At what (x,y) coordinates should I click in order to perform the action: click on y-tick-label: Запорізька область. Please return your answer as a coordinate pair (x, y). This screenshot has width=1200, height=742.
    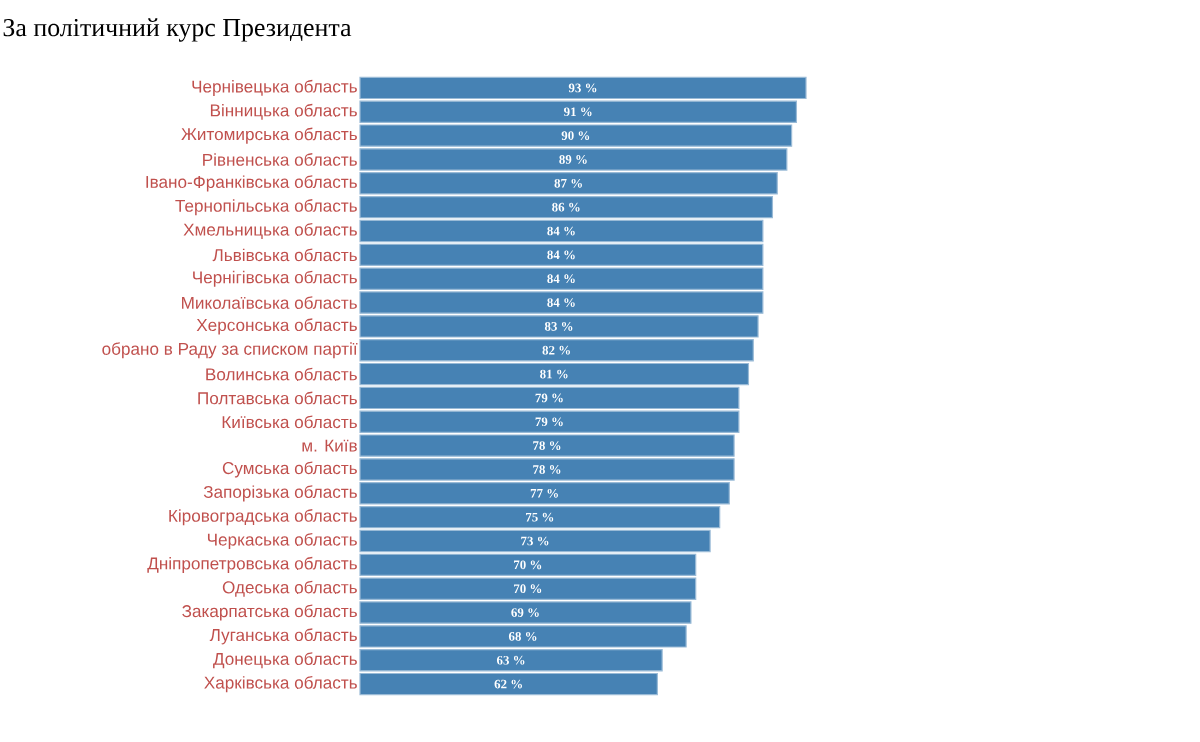
    Looking at the image, I should click on (280, 493).